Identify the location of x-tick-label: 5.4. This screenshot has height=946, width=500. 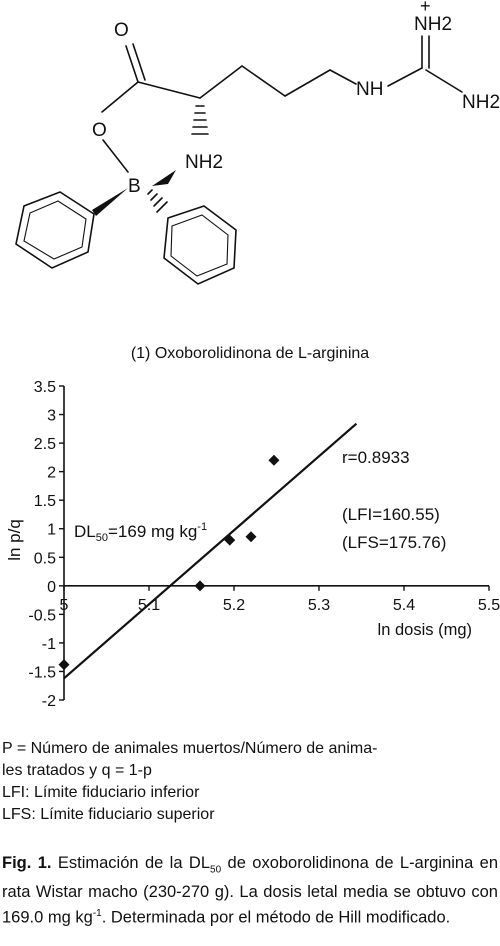
(404, 605).